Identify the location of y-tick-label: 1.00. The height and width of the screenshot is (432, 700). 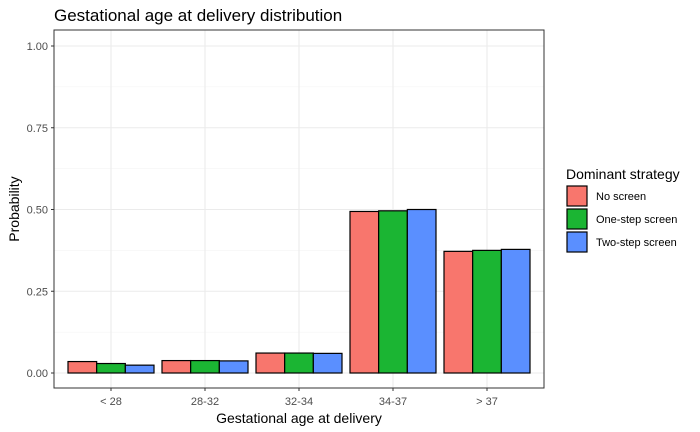
(37, 47).